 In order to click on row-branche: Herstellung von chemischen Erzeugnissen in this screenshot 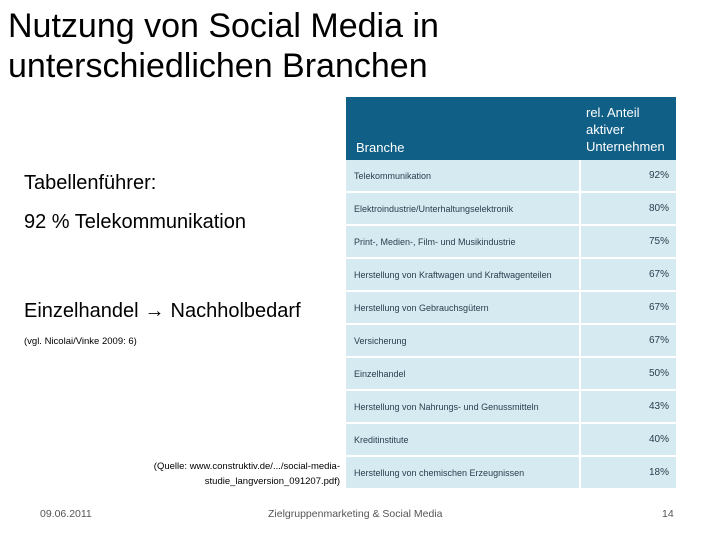, I will do `click(463, 473)`.